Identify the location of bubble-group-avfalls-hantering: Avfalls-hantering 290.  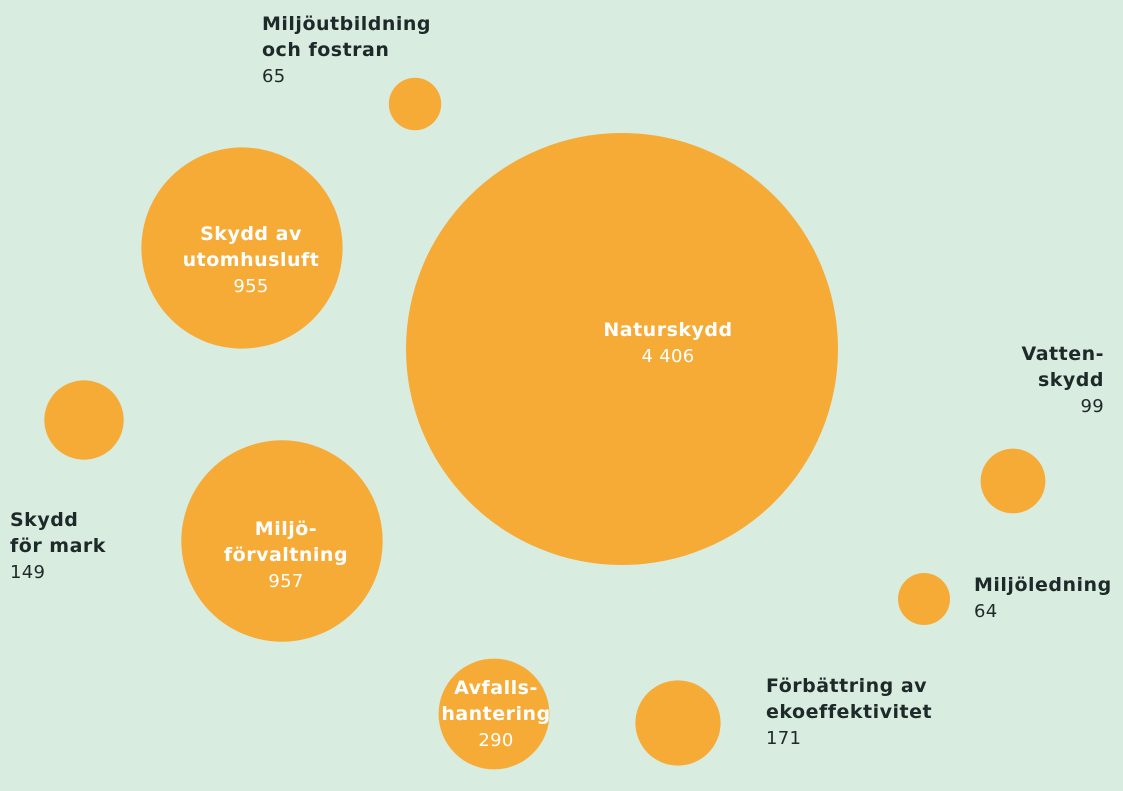
(494, 714).